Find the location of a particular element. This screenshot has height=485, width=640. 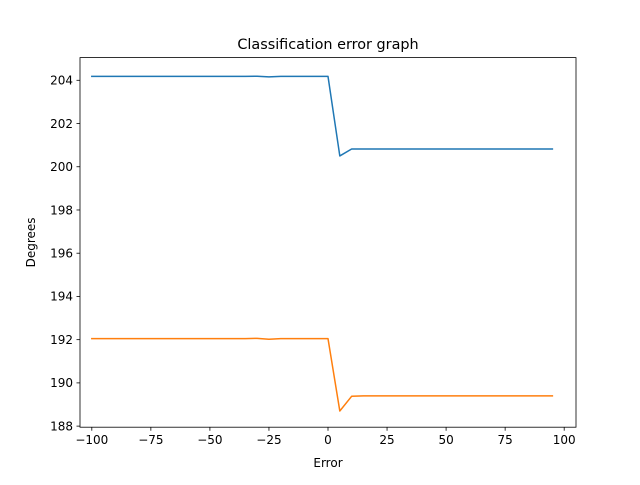

y-axis-ticks: 188 190 192 194 196 198 200 202 204 is located at coordinates (65, 253).